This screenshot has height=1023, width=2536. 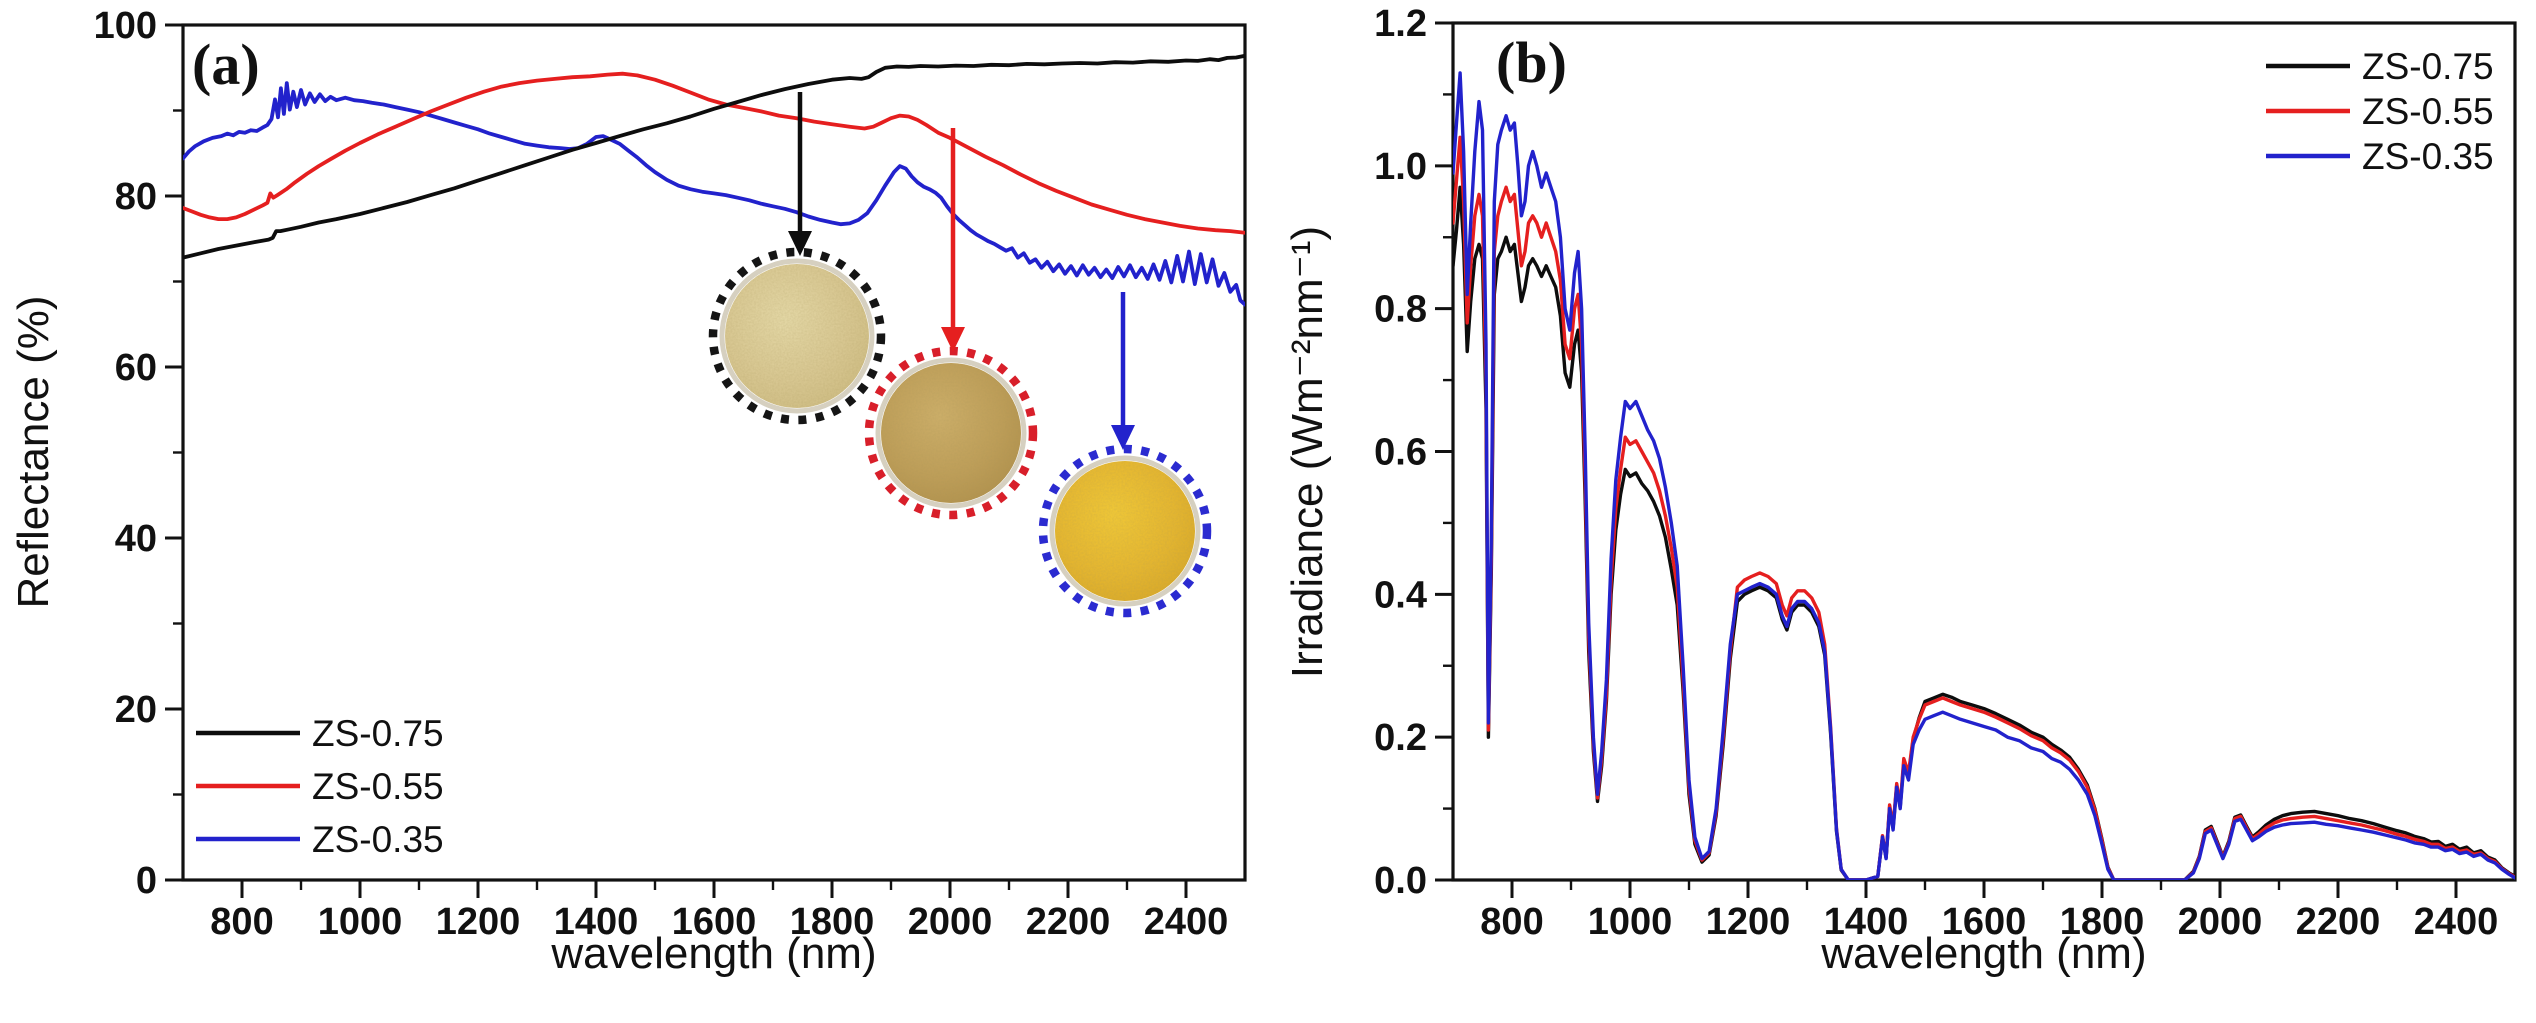 I want to click on series-zs-0.35, so click(x=714, y=194).